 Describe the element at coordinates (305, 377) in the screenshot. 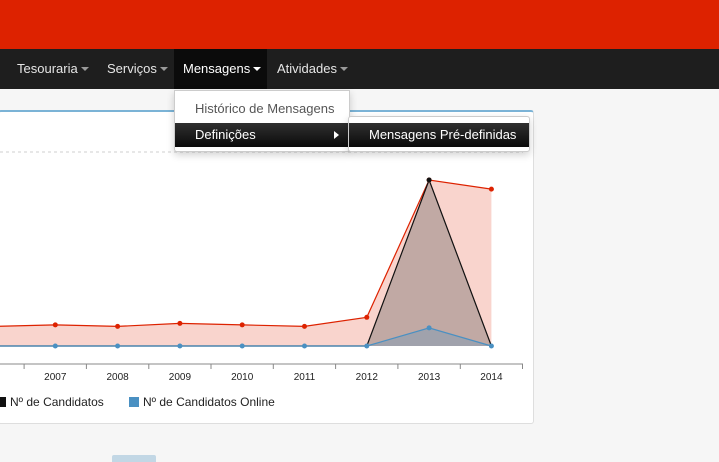

I see `x-tick-label: 2011` at that location.